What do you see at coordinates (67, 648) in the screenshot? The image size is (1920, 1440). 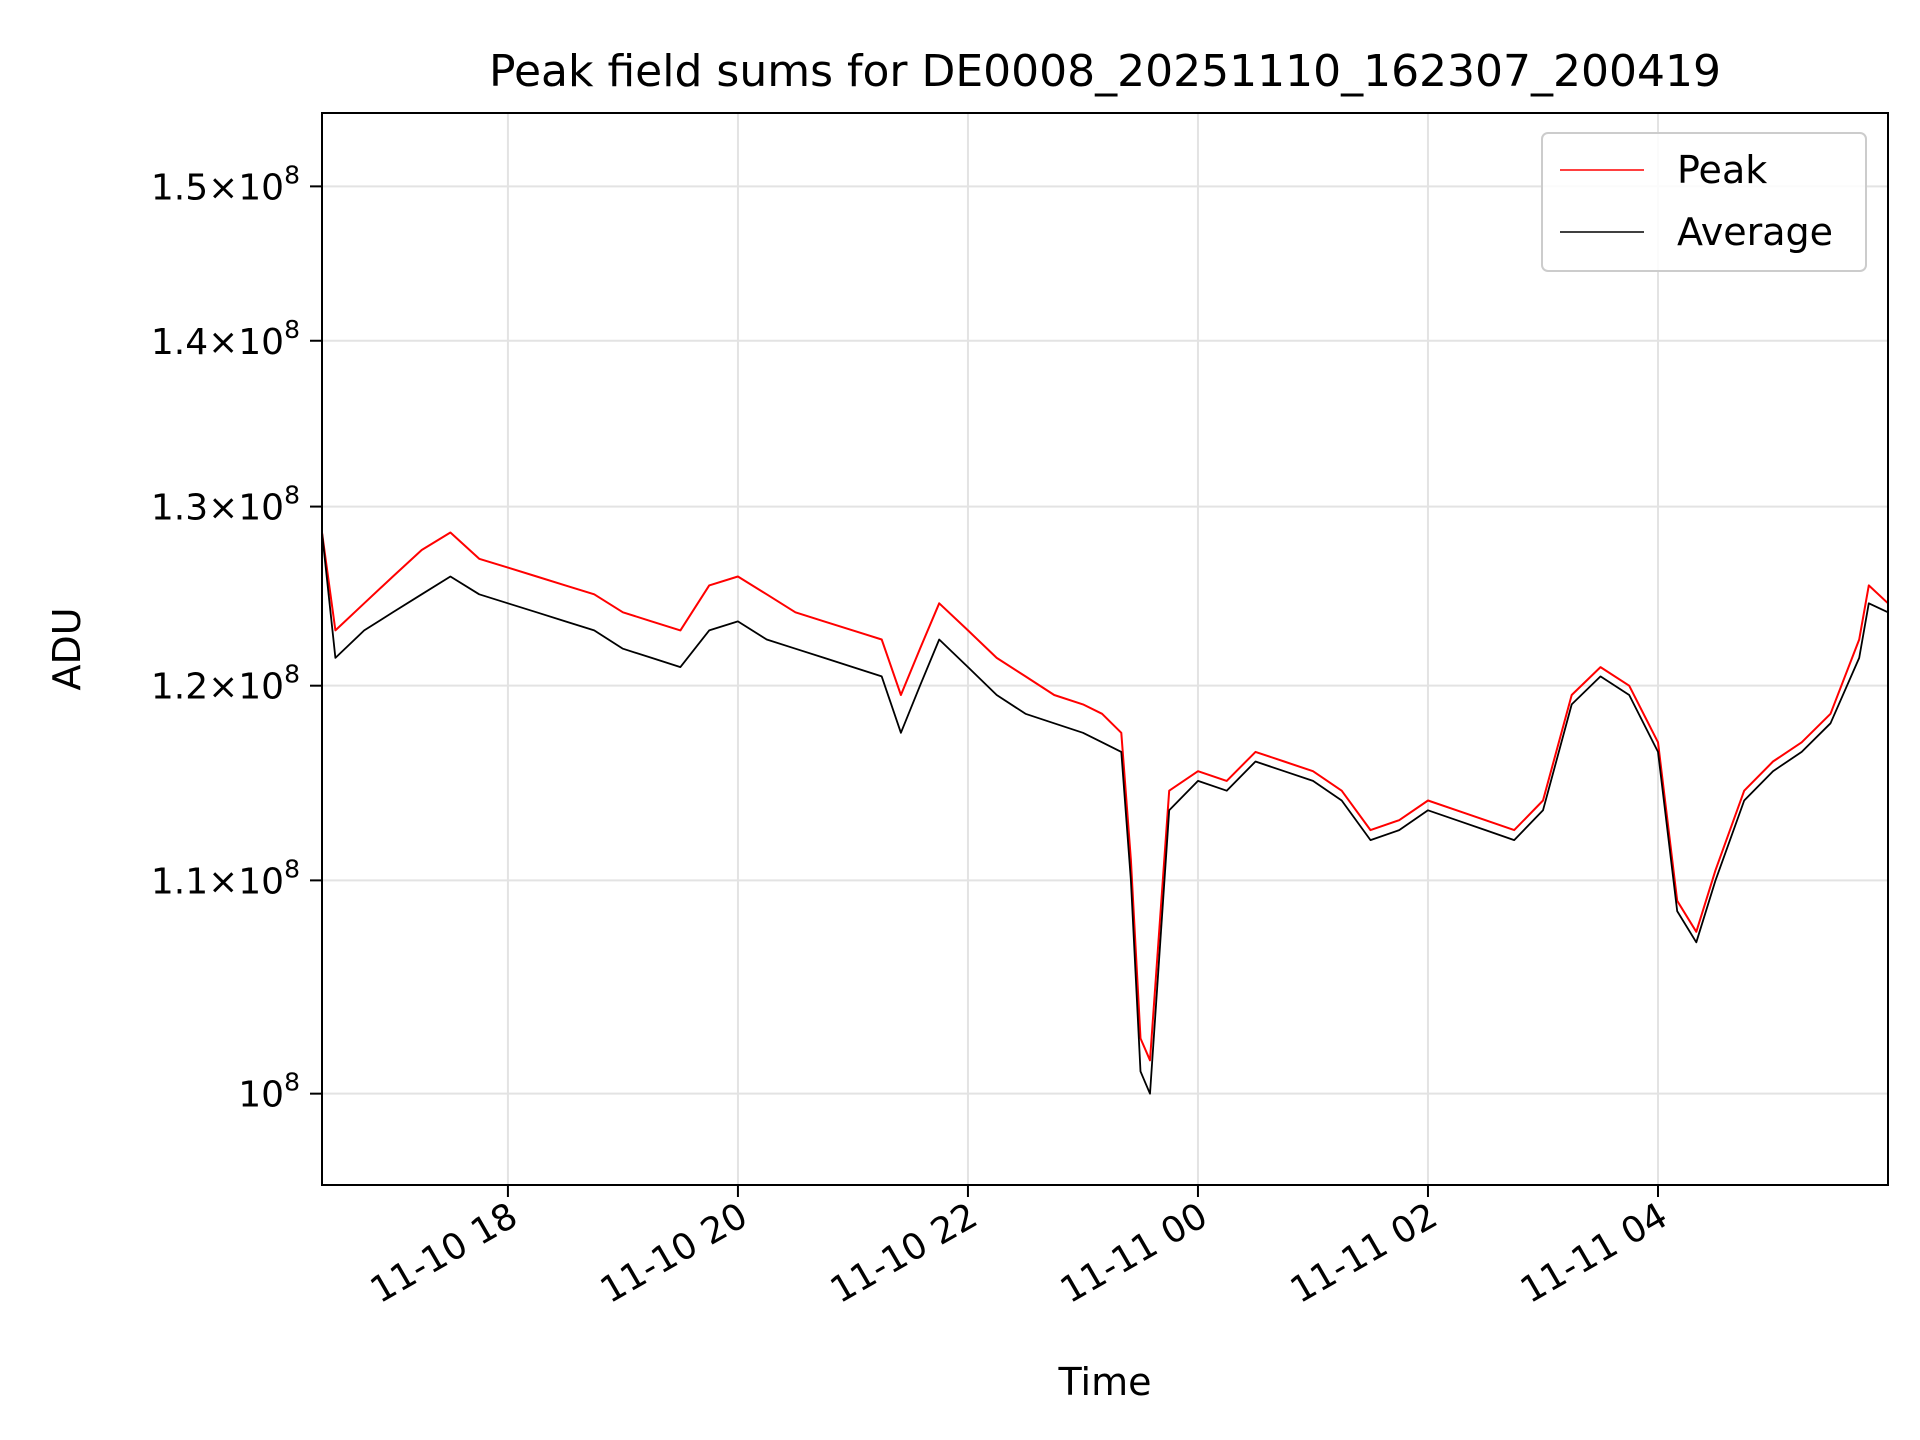 I see `y-axis-label: ADU` at bounding box center [67, 648].